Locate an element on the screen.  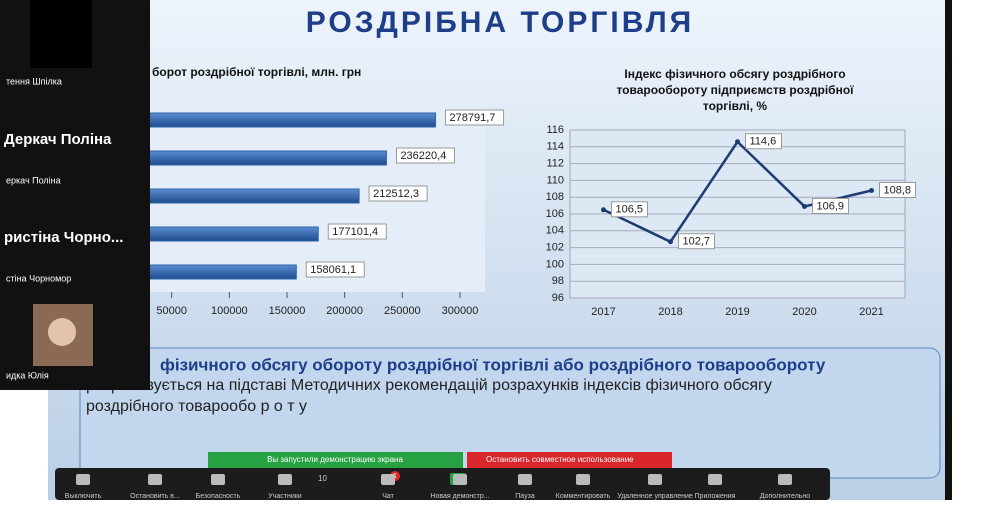
toolbar-label: Пауза is located at coordinates (525, 496).